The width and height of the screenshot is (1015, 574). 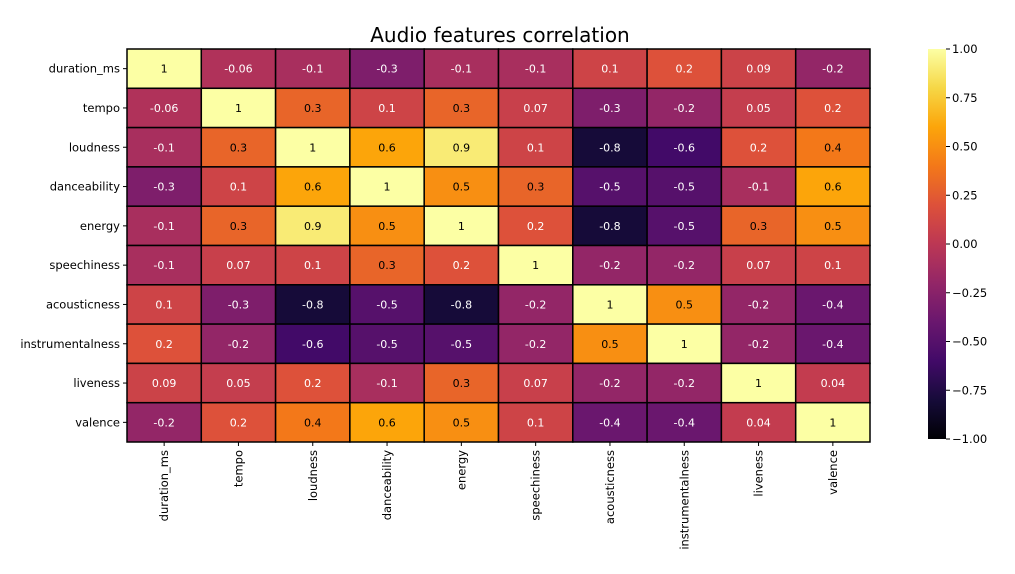 I want to click on colorbar-tick-label: −0.25, so click(x=969, y=293).